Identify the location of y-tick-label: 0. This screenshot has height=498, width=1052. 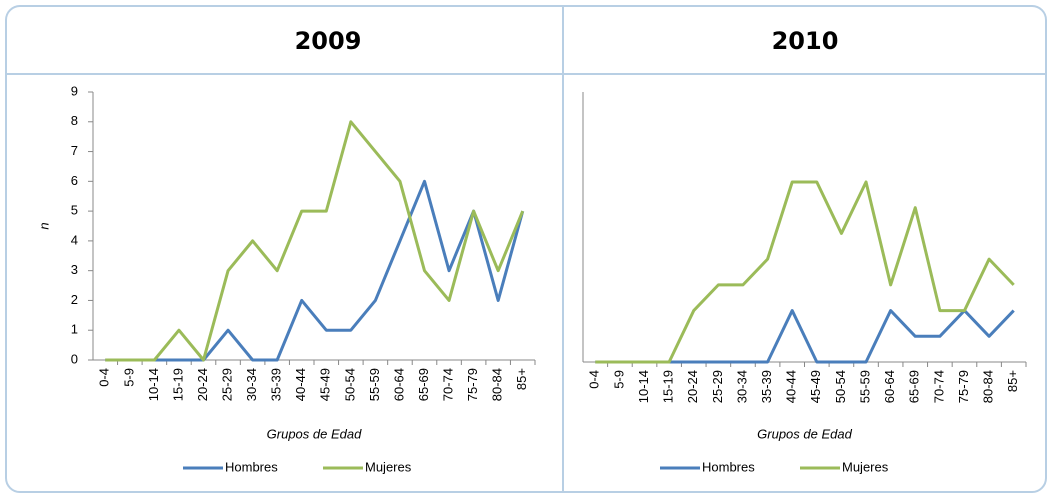
(74, 358).